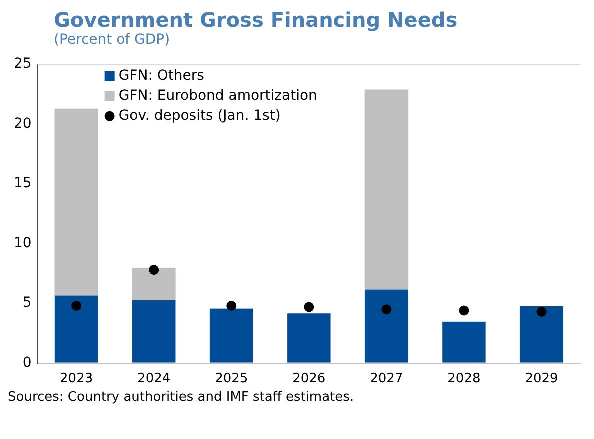 This screenshot has width=594, height=439. I want to click on legend-label: GFN: Eurobond amortization, so click(218, 96).